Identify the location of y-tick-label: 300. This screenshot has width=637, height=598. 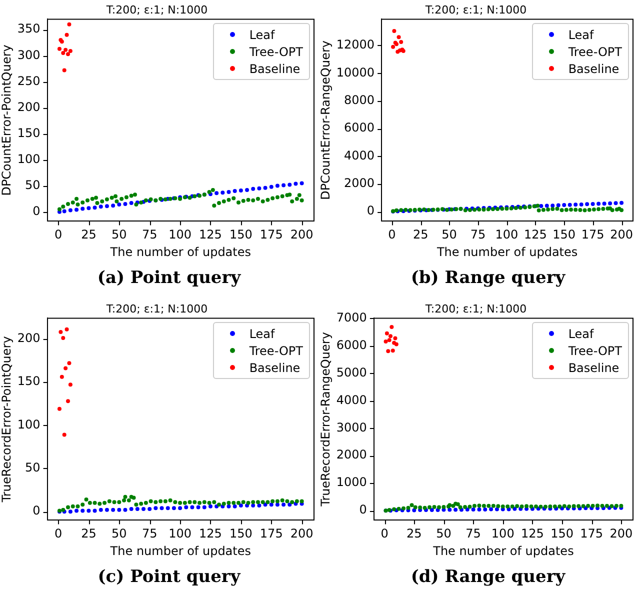
(28, 55).